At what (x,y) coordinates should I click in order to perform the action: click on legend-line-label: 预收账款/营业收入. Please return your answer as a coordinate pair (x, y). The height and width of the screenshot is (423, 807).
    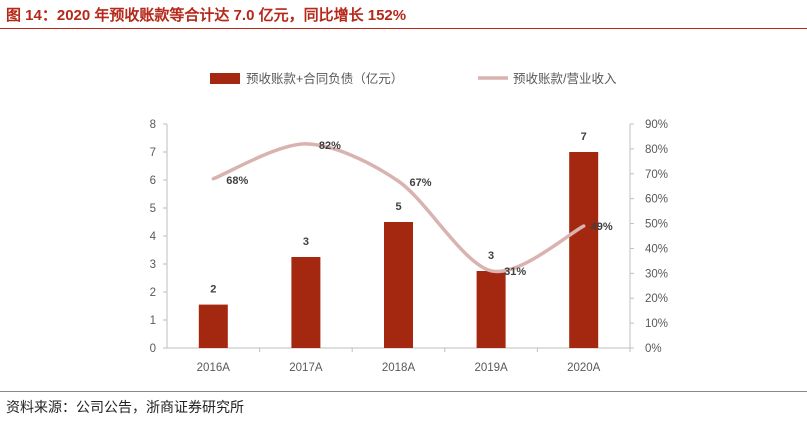
    Looking at the image, I should click on (565, 79).